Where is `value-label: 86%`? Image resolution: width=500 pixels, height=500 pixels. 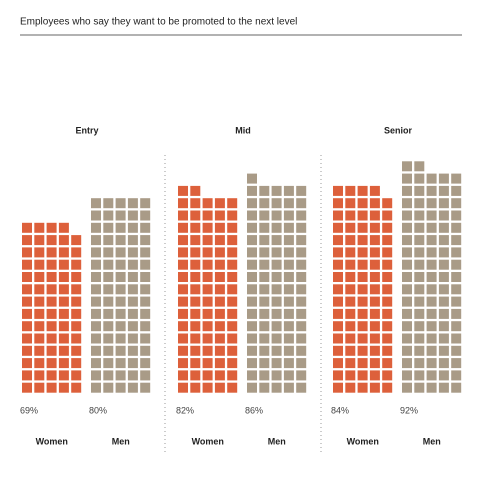
value-label: 86% is located at coordinates (254, 410).